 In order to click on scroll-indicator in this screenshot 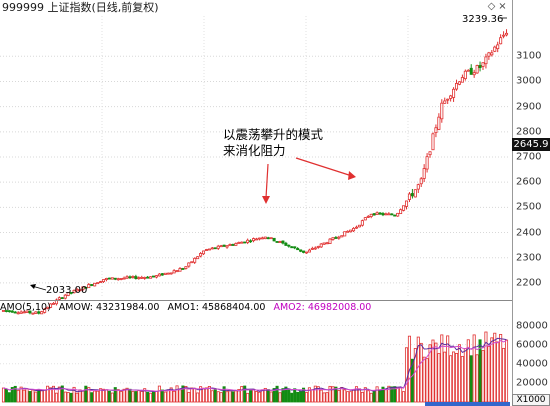, I will do `click(467, 404)`.